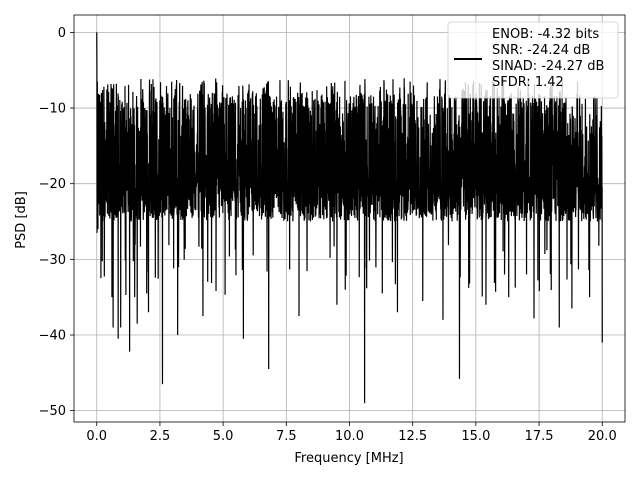 The width and height of the screenshot is (640, 480). I want to click on y-tick-label: −10, so click(52, 109).